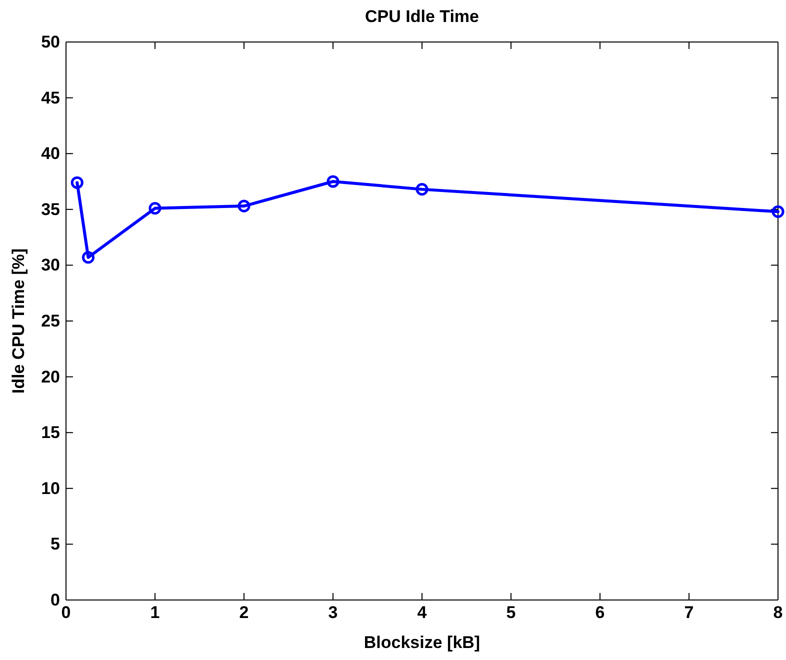 The height and width of the screenshot is (660, 786). I want to click on x-tick-label: 4, so click(422, 612).